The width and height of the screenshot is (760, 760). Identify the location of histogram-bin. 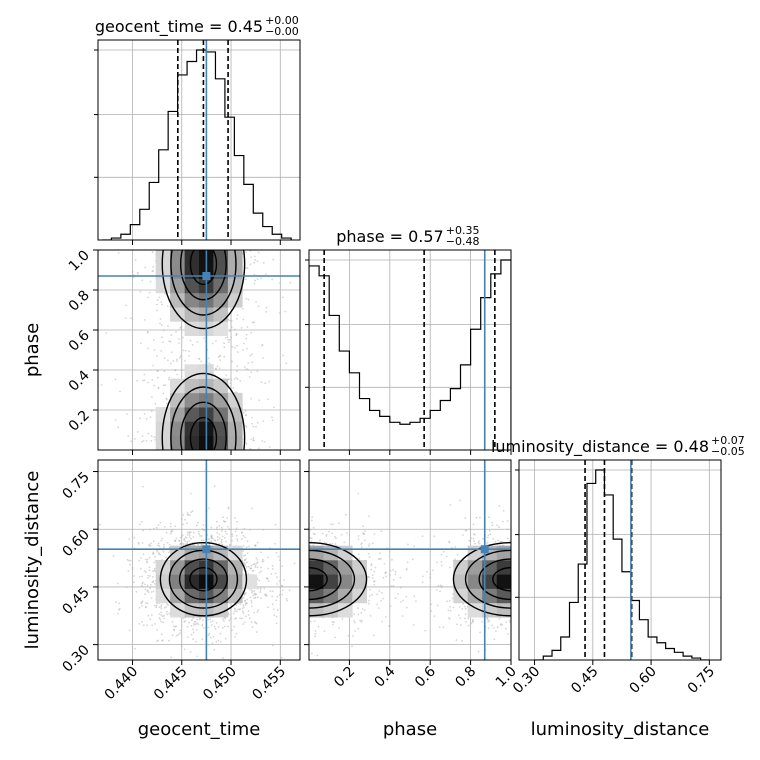
(608, 577).